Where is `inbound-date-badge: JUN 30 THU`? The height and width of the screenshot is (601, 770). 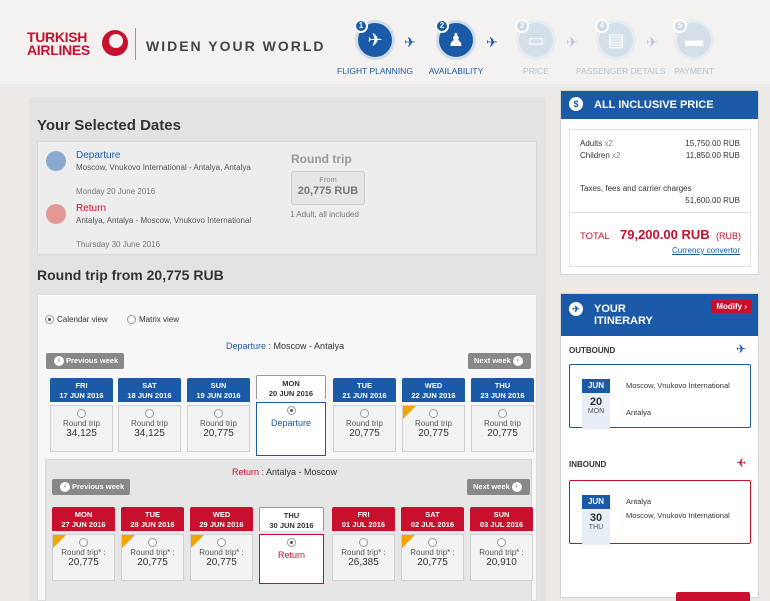 inbound-date-badge: JUN 30 THU is located at coordinates (596, 520).